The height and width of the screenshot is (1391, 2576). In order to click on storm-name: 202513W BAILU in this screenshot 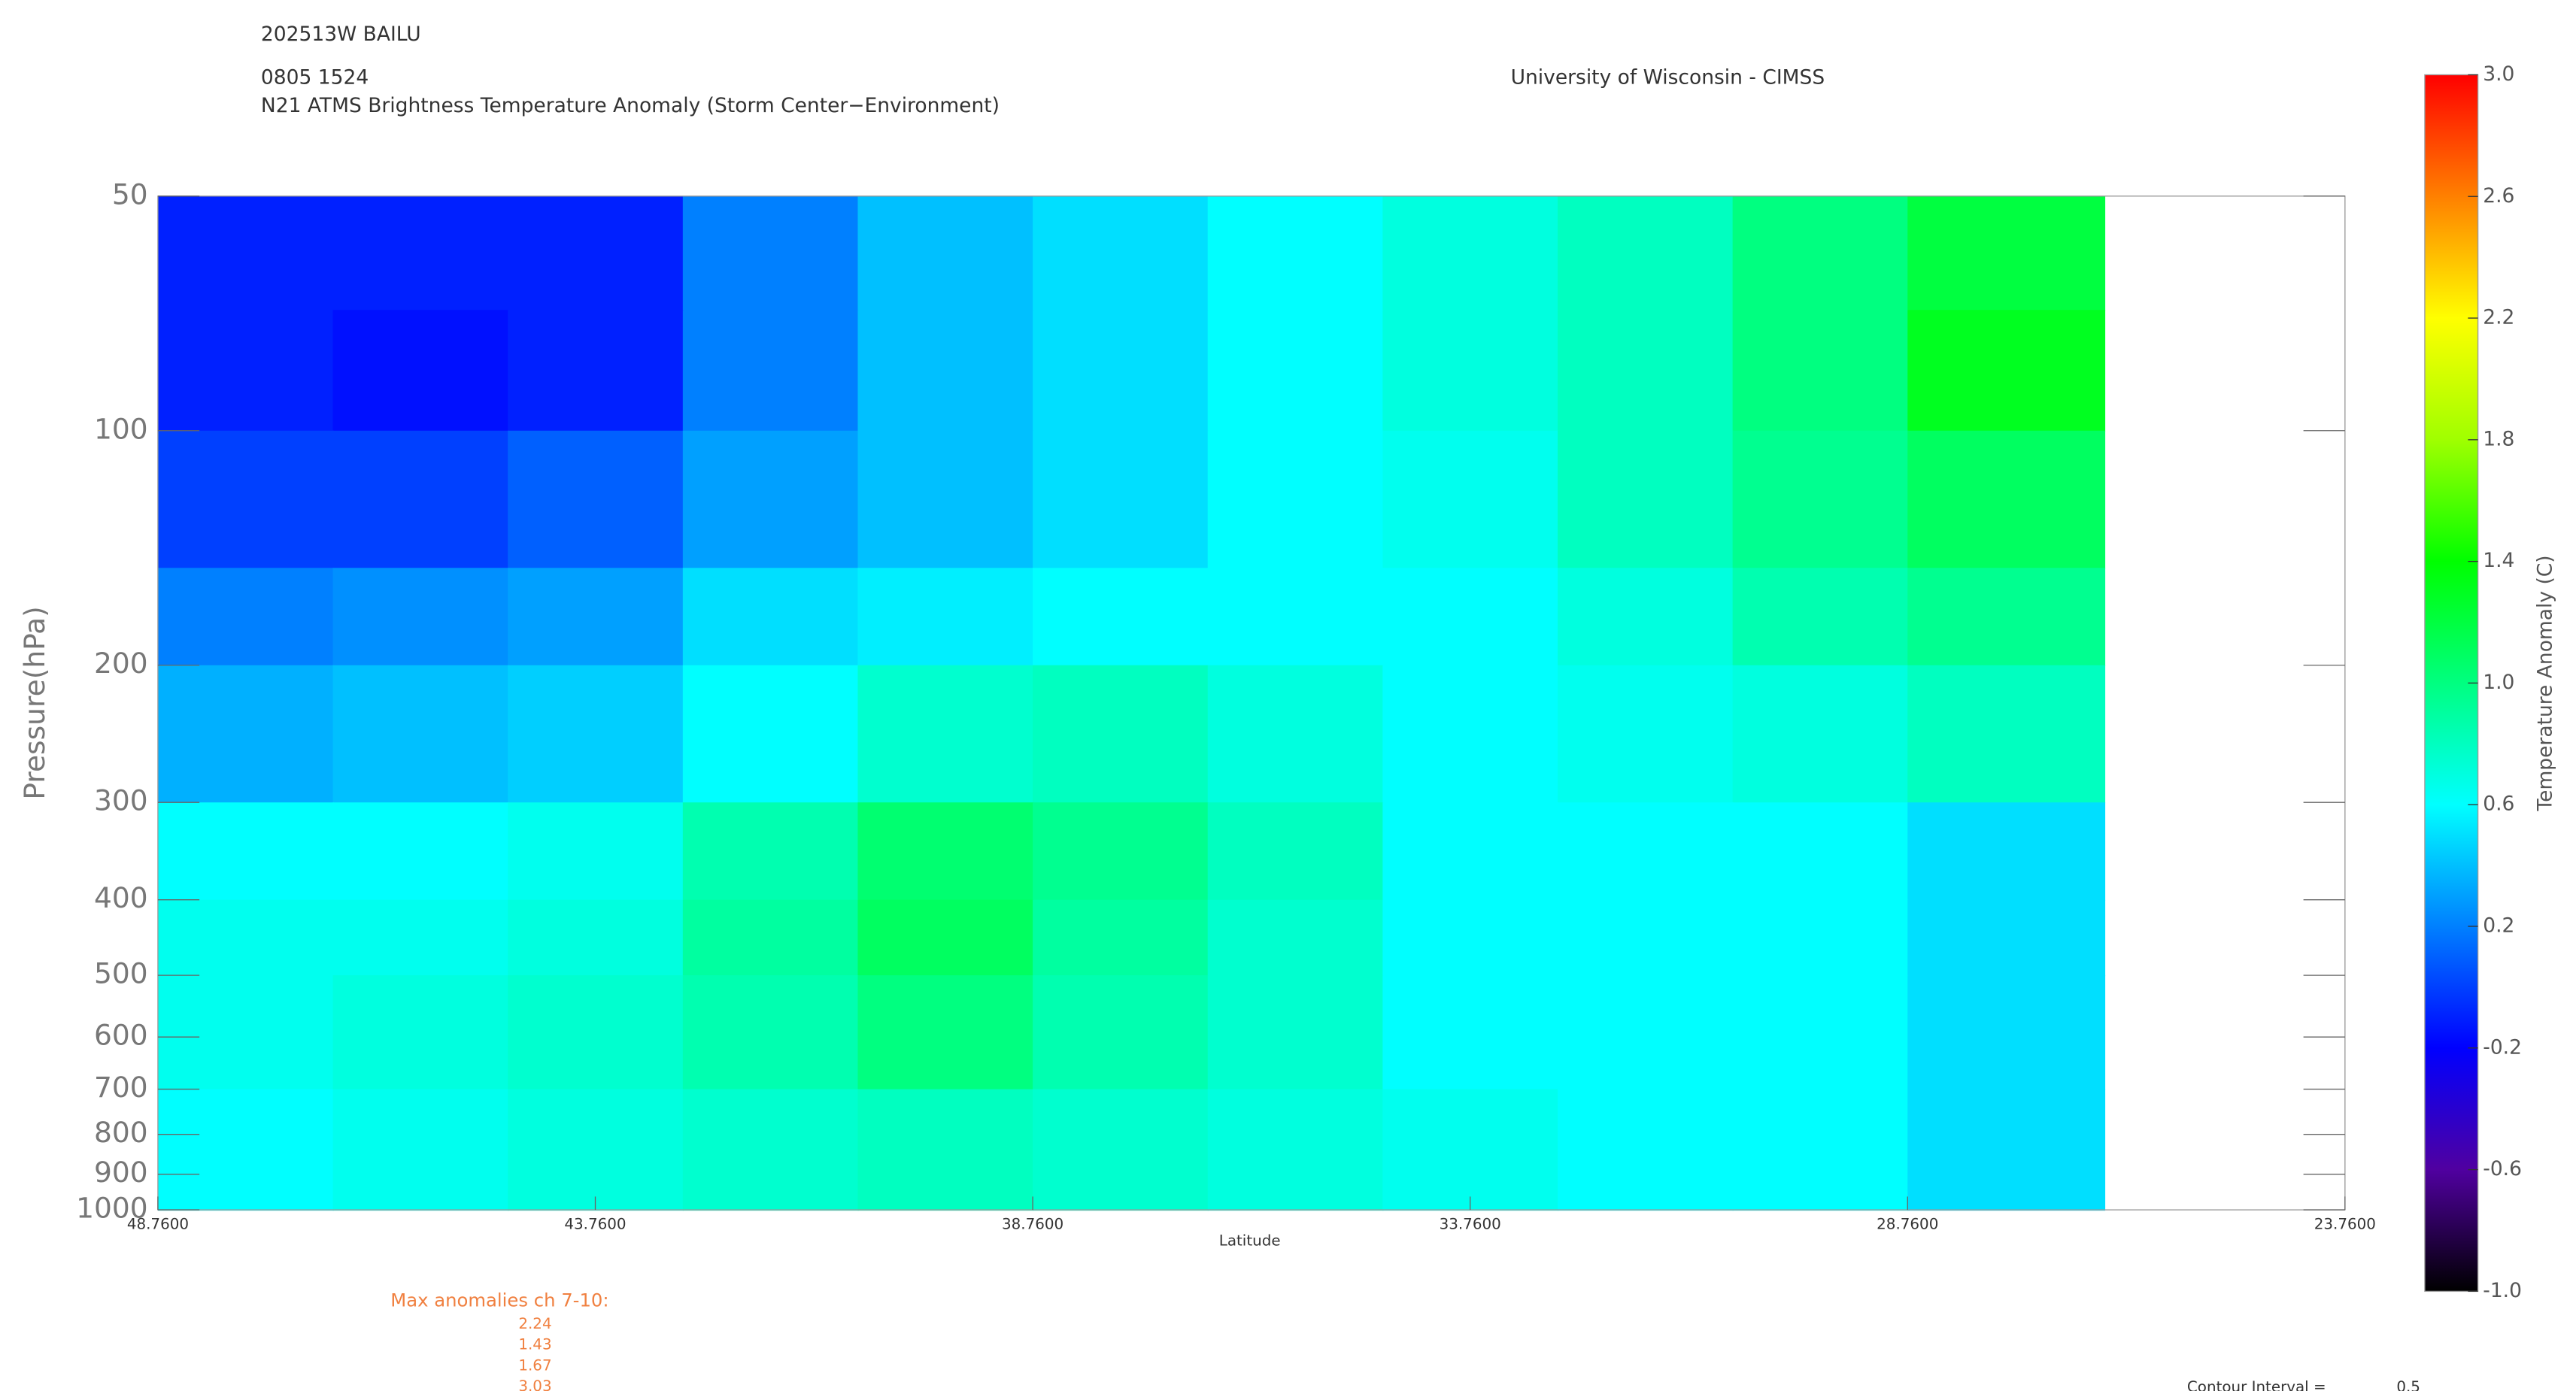, I will do `click(341, 34)`.